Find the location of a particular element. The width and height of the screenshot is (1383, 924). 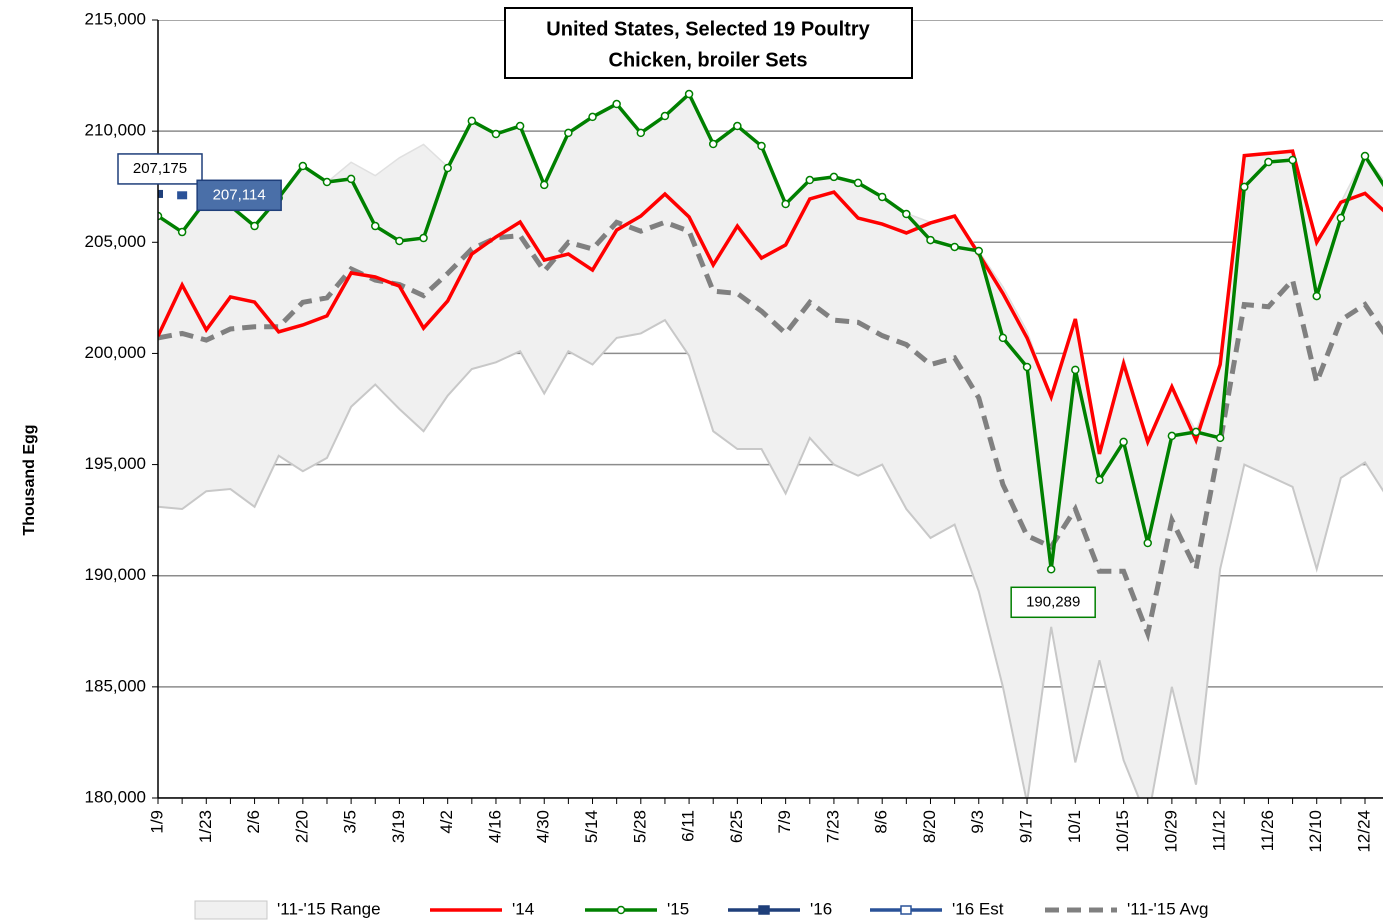

x-tick-label: 3/5 is located at coordinates (350, 822).